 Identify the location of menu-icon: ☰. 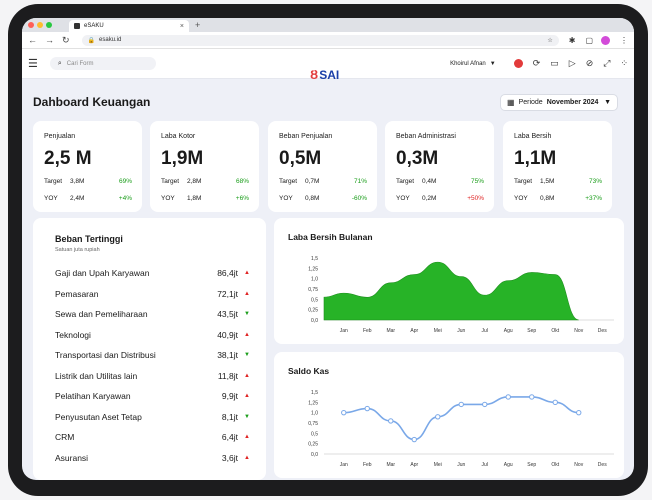
(33, 64).